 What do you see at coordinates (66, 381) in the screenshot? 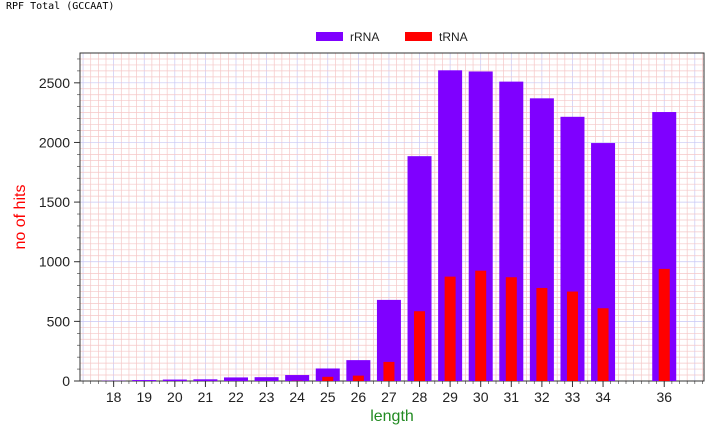
I see `y-tick-label: 0` at bounding box center [66, 381].